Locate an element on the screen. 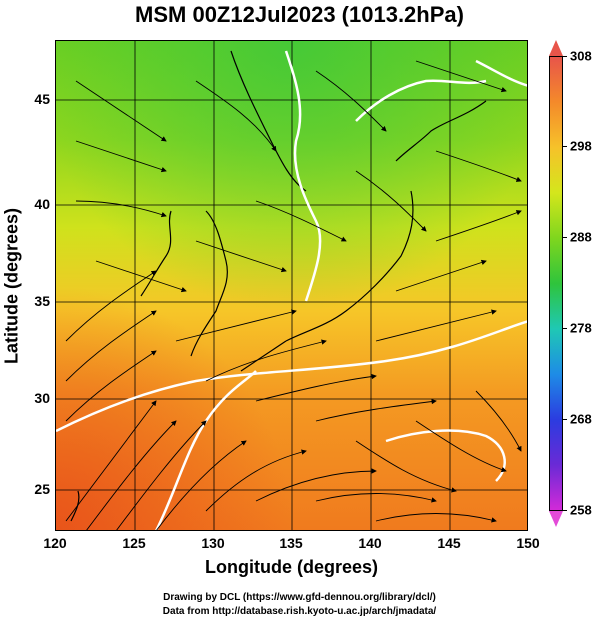  colorbar-bottom-arrow is located at coordinates (556, 519).